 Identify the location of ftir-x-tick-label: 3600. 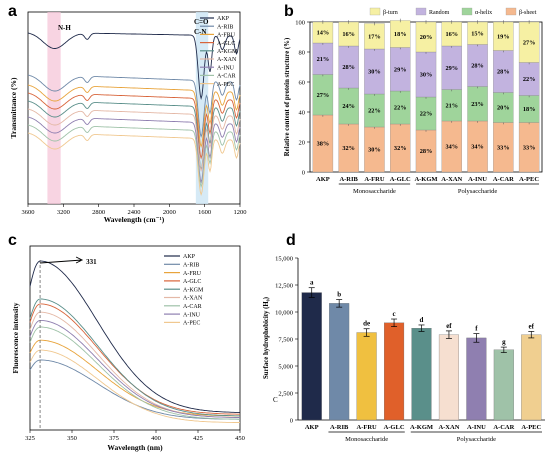
(28, 212).